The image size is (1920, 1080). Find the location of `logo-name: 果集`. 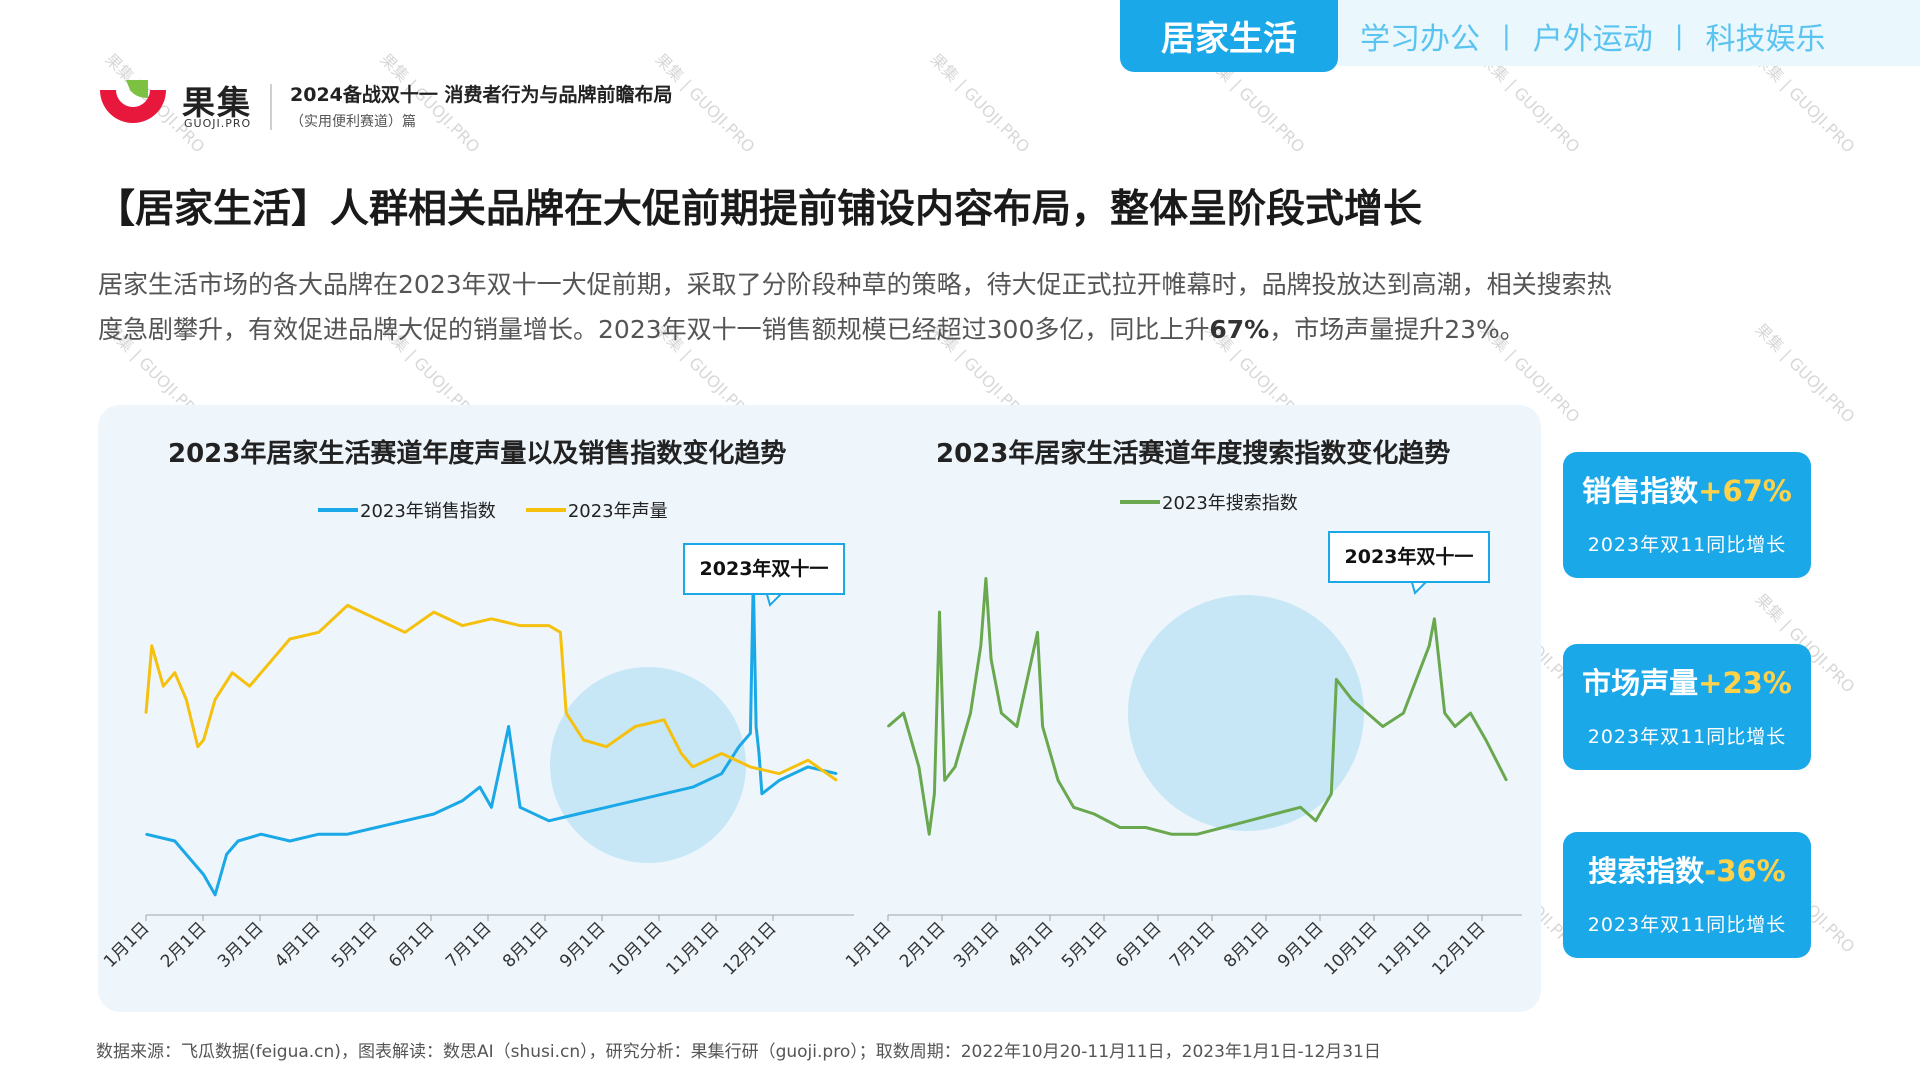

logo-name: 果集 is located at coordinates (217, 102).